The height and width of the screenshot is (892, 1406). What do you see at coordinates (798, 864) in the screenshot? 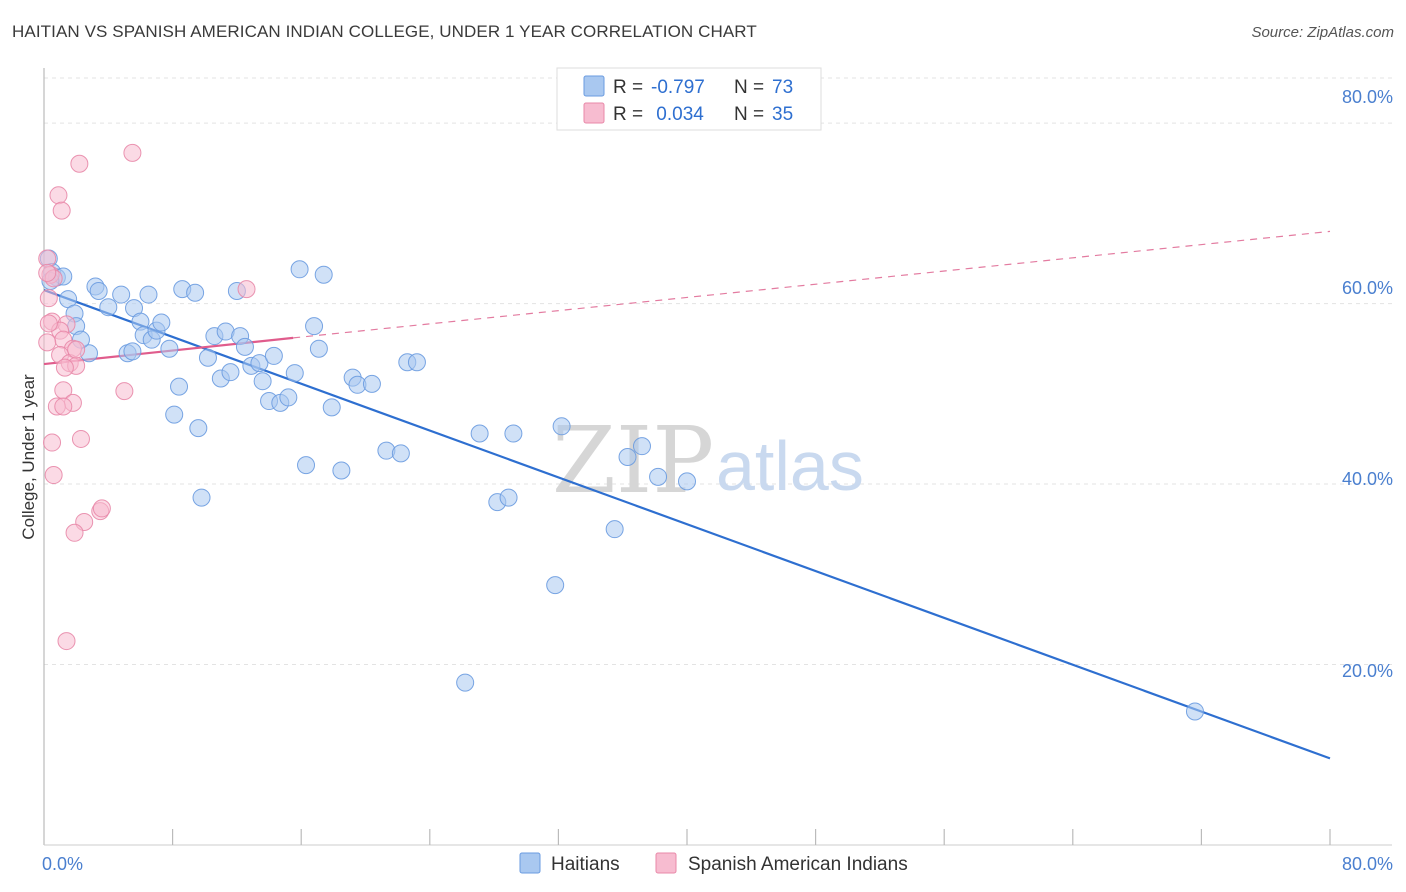
I see `bottom-legend-label-spanish-american-indians: Spanish American Indians` at bounding box center [798, 864].